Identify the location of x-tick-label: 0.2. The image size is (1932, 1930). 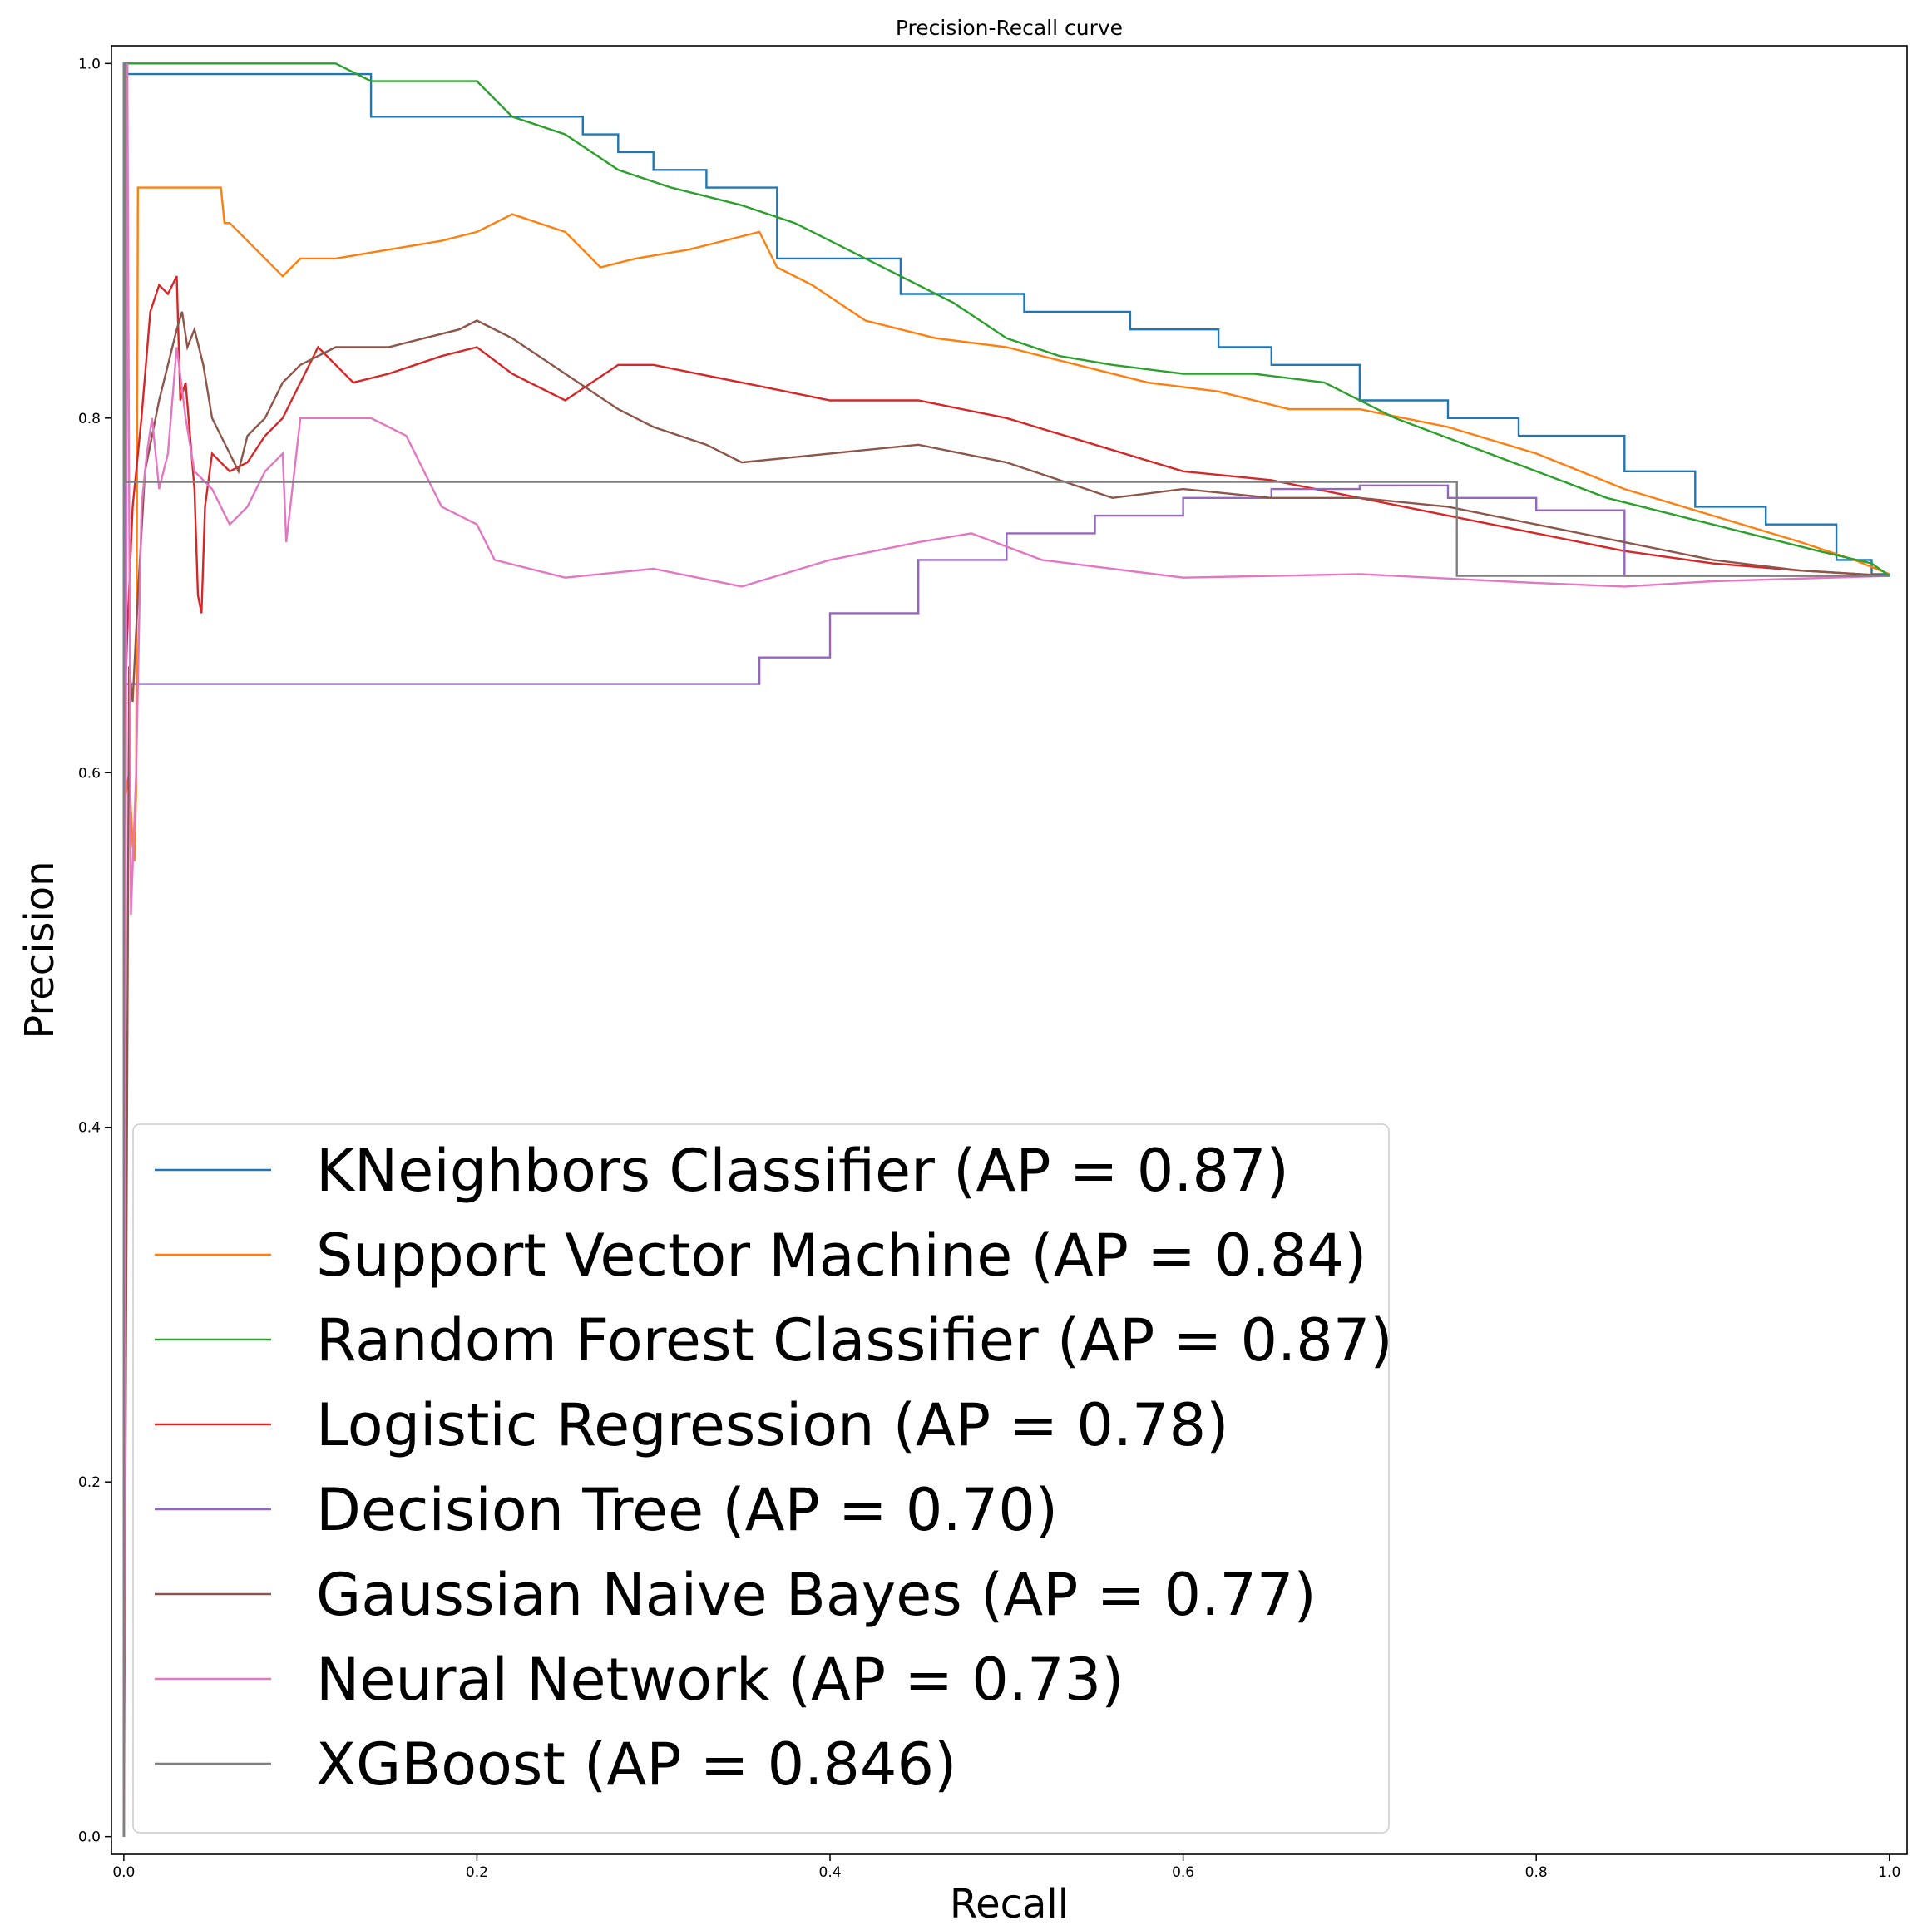
(477, 1872).